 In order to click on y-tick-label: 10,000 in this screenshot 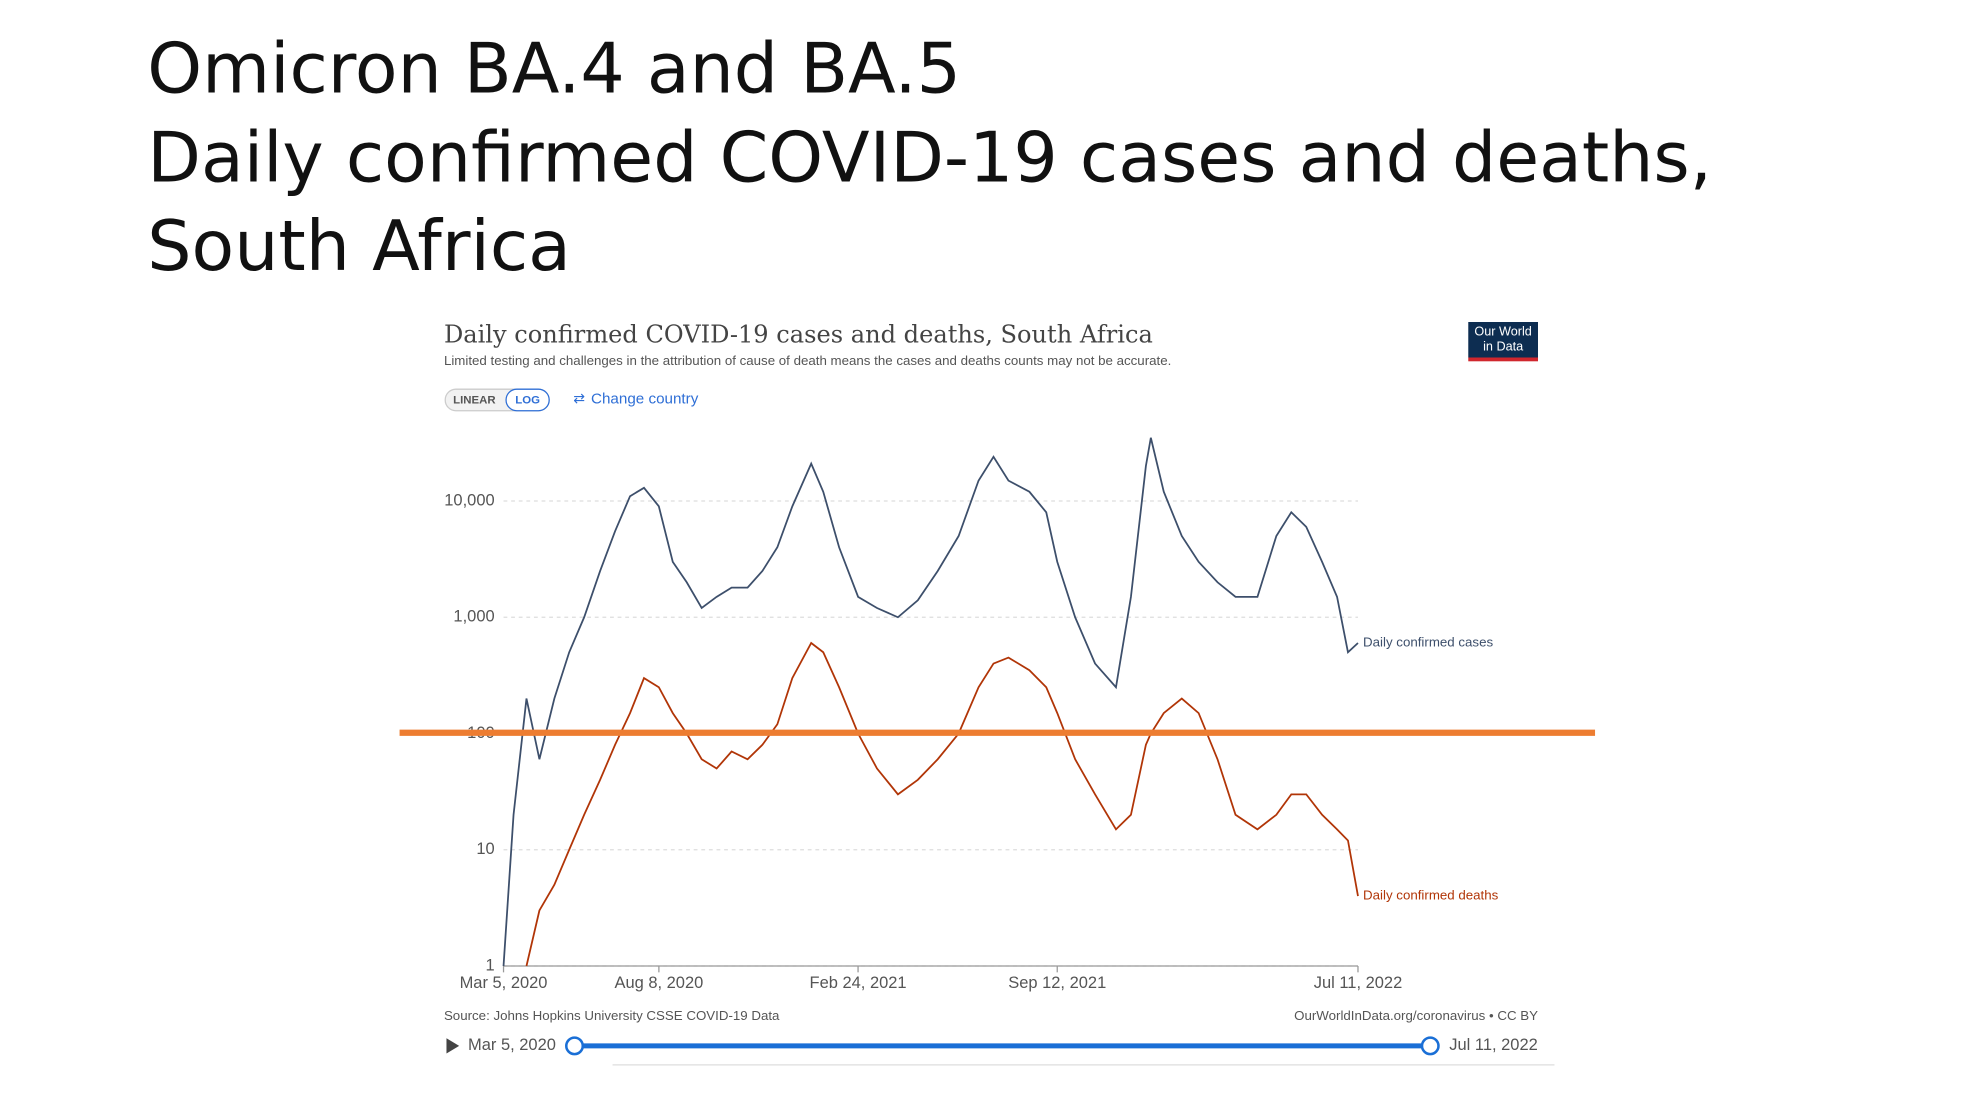, I will do `click(469, 500)`.